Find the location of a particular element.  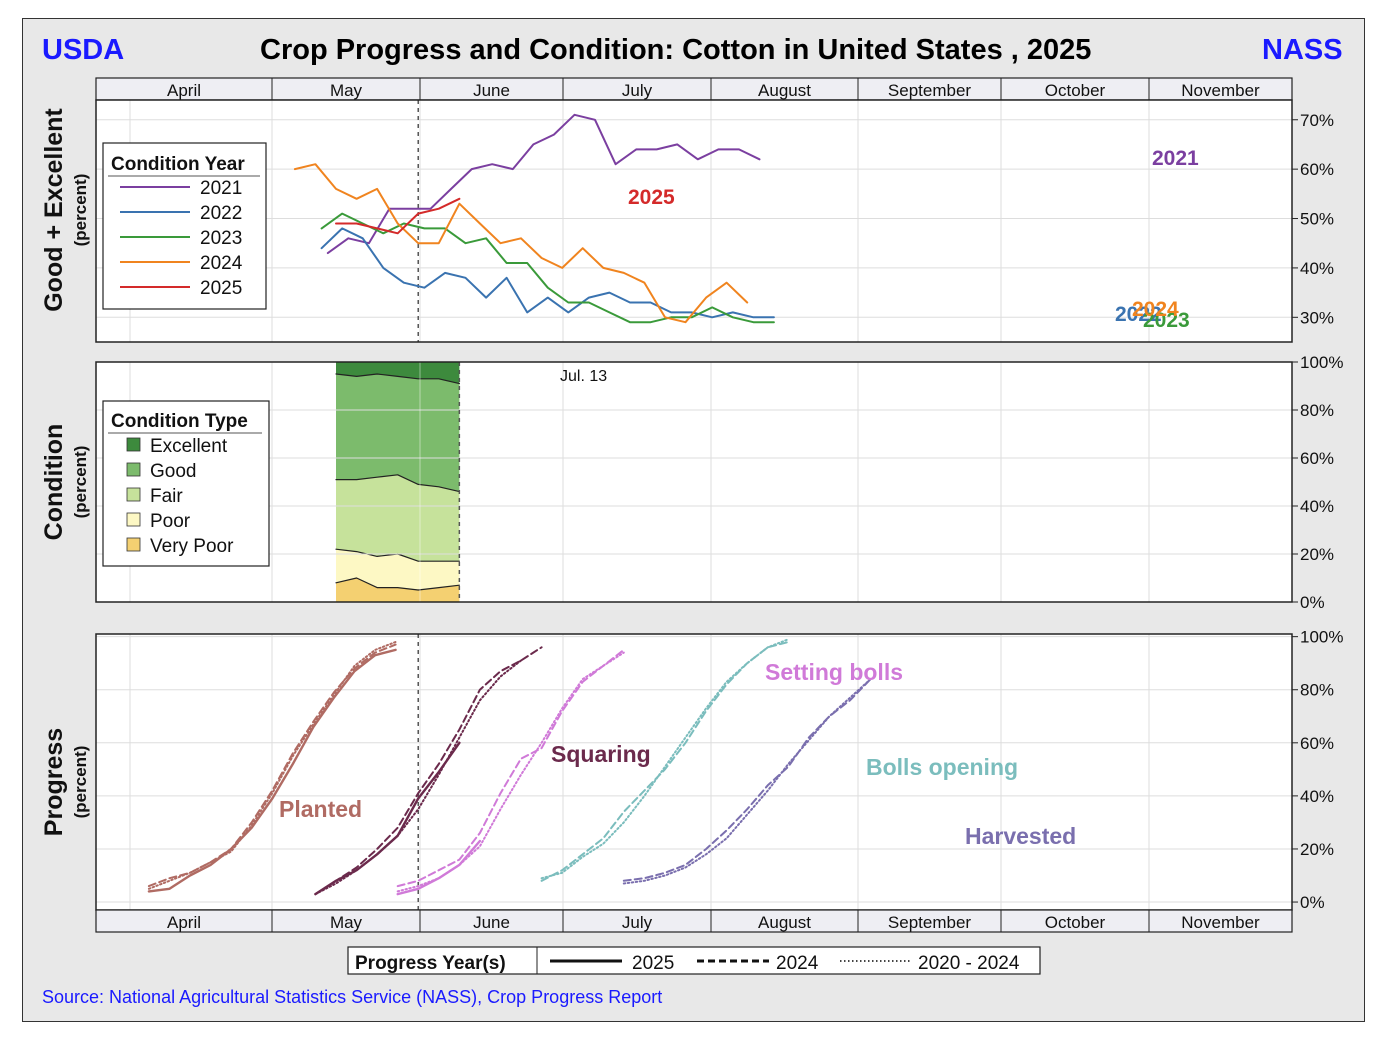

series-line-2024 is located at coordinates (521, 243).